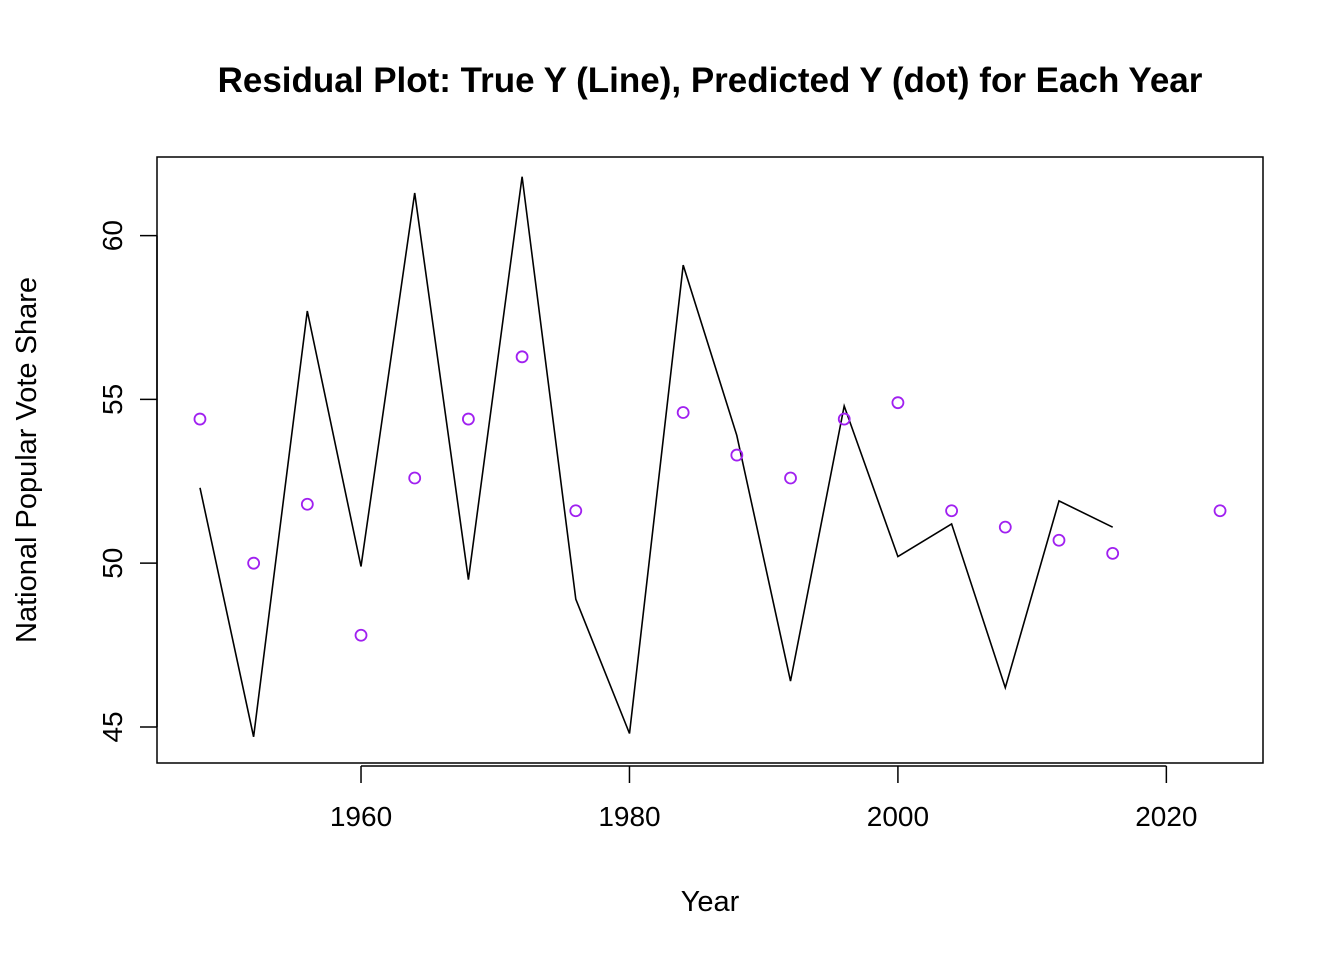 This screenshot has width=1344, height=960. I want to click on x-axis: 1960 1980 2000 2020, so click(764, 798).